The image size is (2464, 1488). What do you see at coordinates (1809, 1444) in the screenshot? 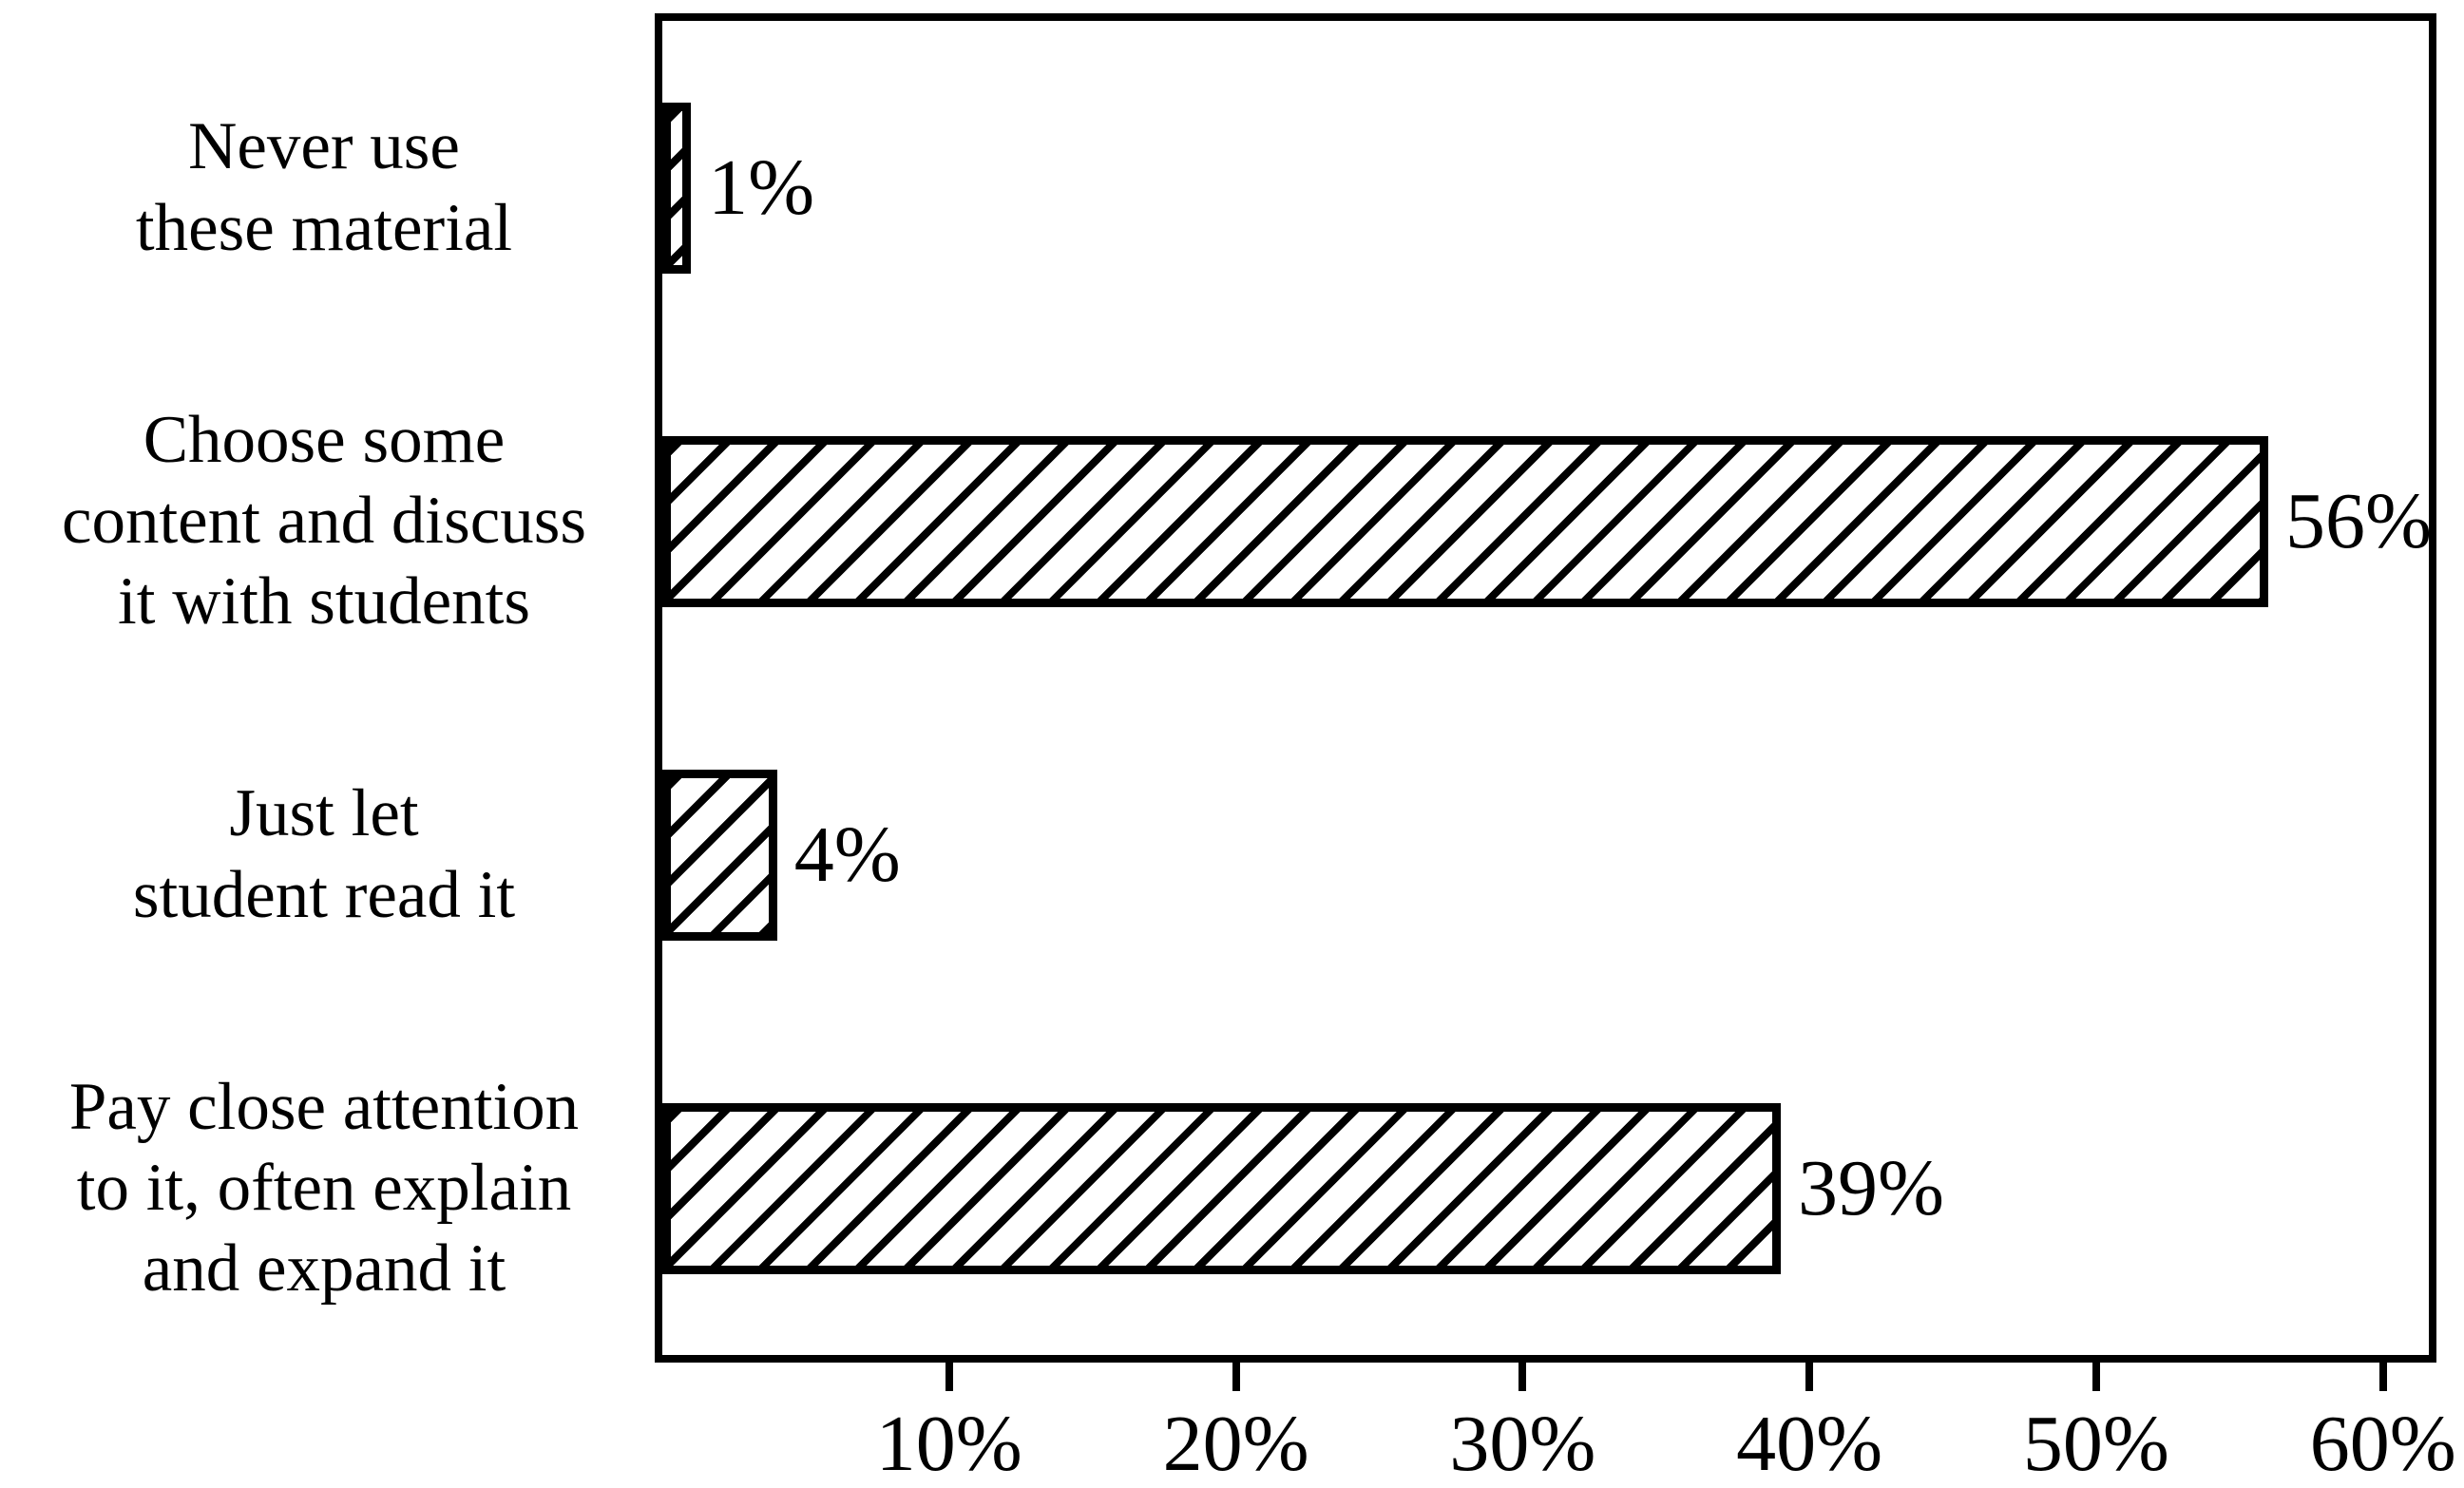
I see `x-axis-tick-label-40: 40%` at bounding box center [1809, 1444].